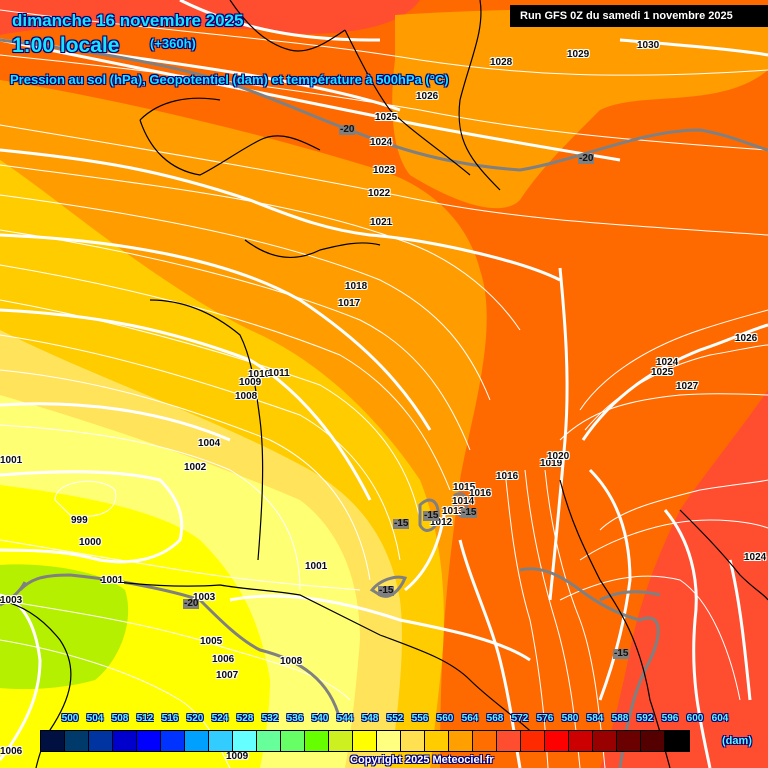 This screenshot has width=768, height=768. I want to click on zone-568-north, so click(210, 17).